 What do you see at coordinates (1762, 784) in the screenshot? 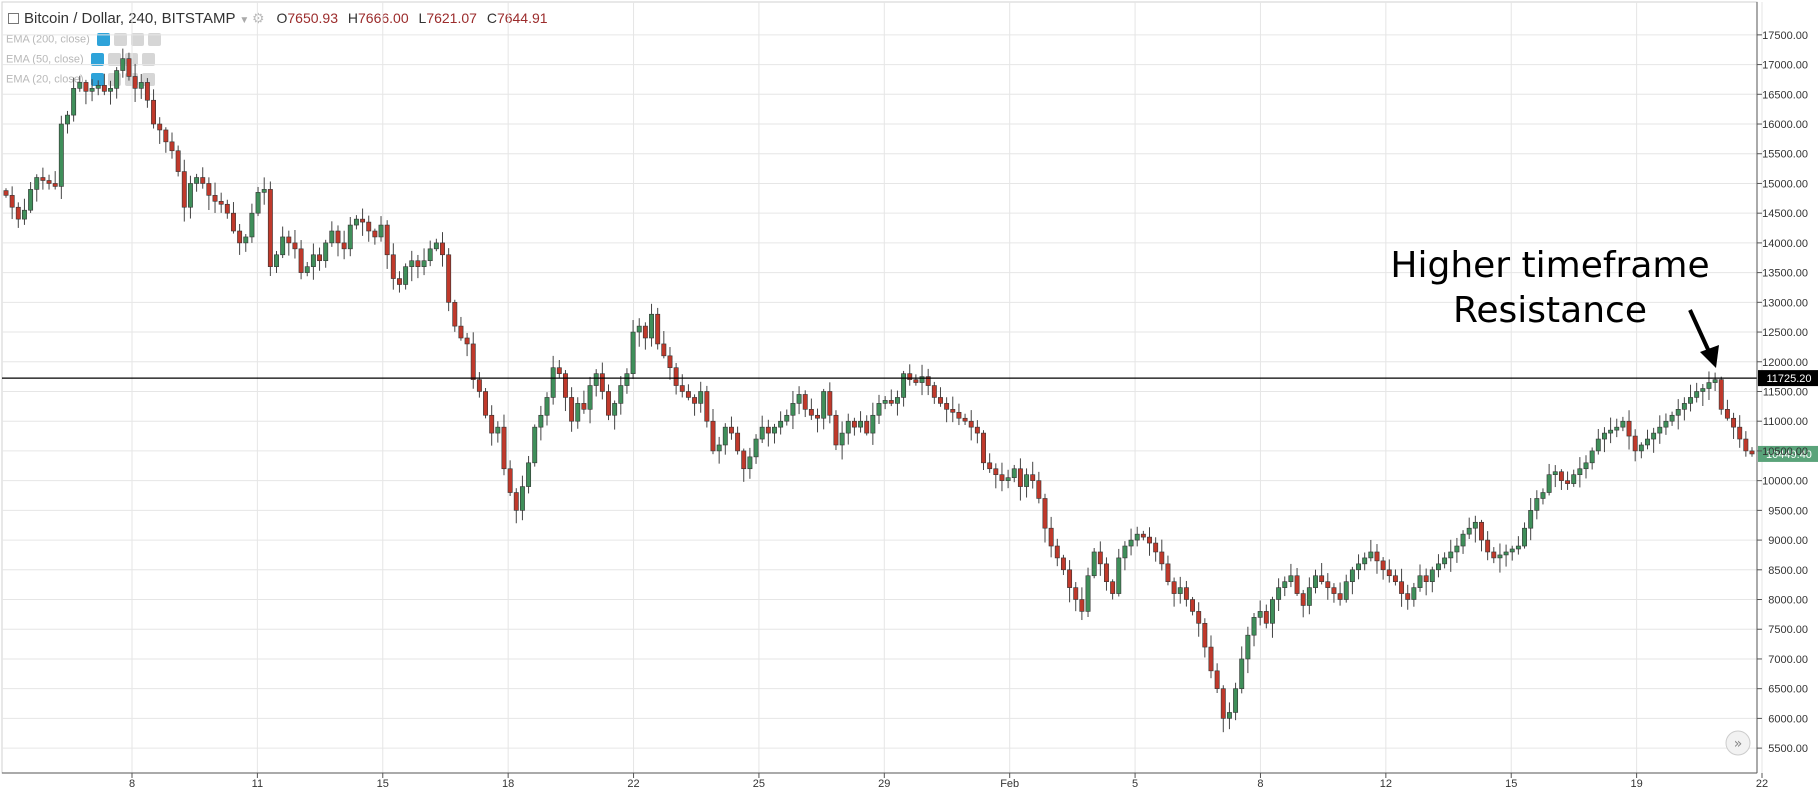
I see `x-tick-label: 22` at bounding box center [1762, 784].